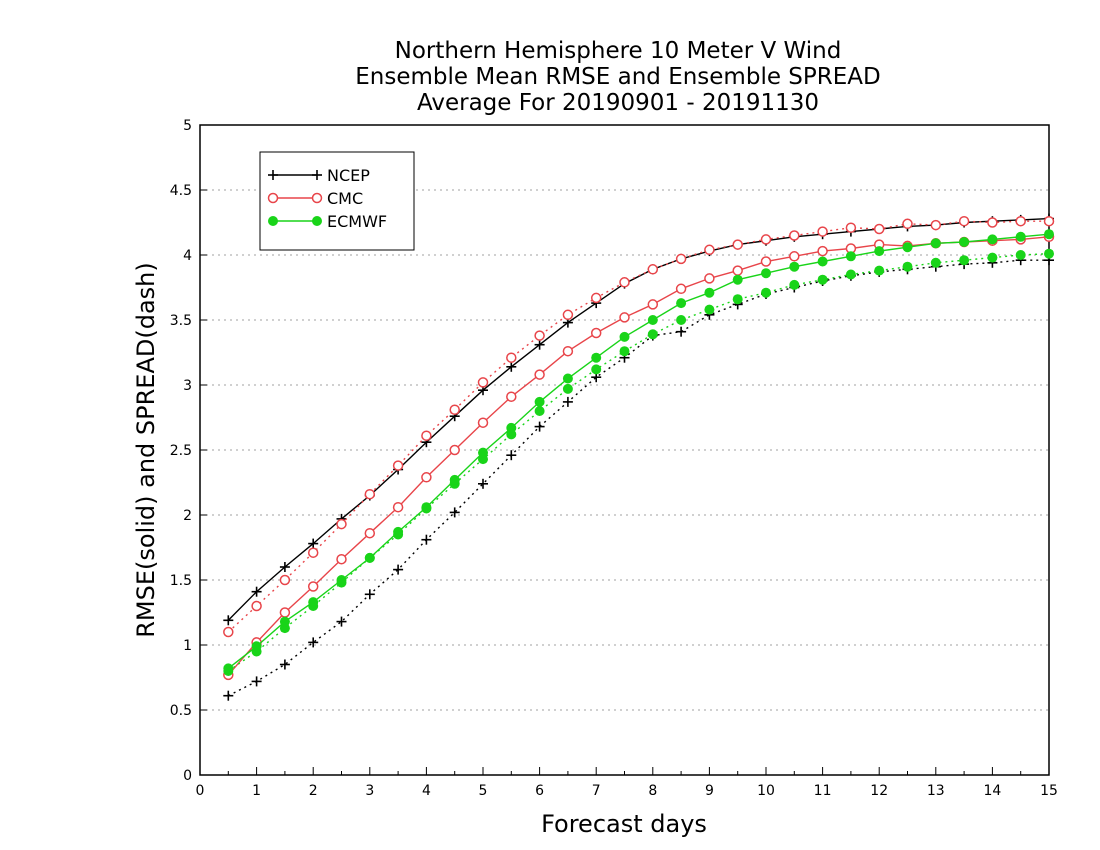 Image resolution: width=1100 pixels, height=850 pixels. Describe the element at coordinates (187, 646) in the screenshot. I see `y-tick-label-2: 1` at that location.